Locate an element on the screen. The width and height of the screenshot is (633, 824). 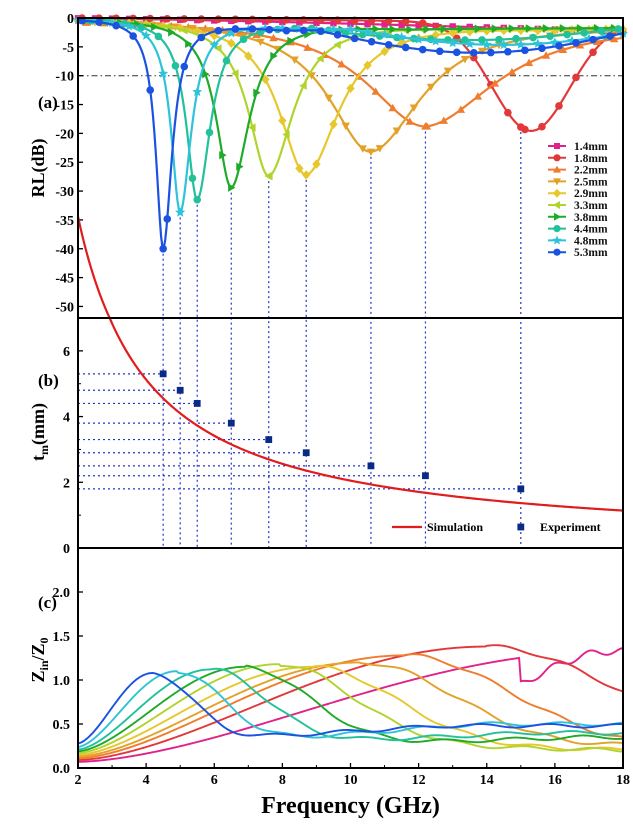
legend-marker-3.3mm is located at coordinates (556, 205).